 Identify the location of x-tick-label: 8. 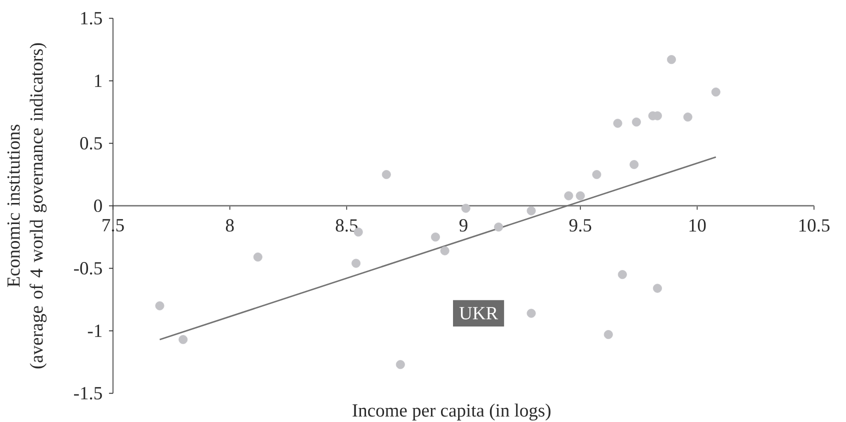
(230, 225).